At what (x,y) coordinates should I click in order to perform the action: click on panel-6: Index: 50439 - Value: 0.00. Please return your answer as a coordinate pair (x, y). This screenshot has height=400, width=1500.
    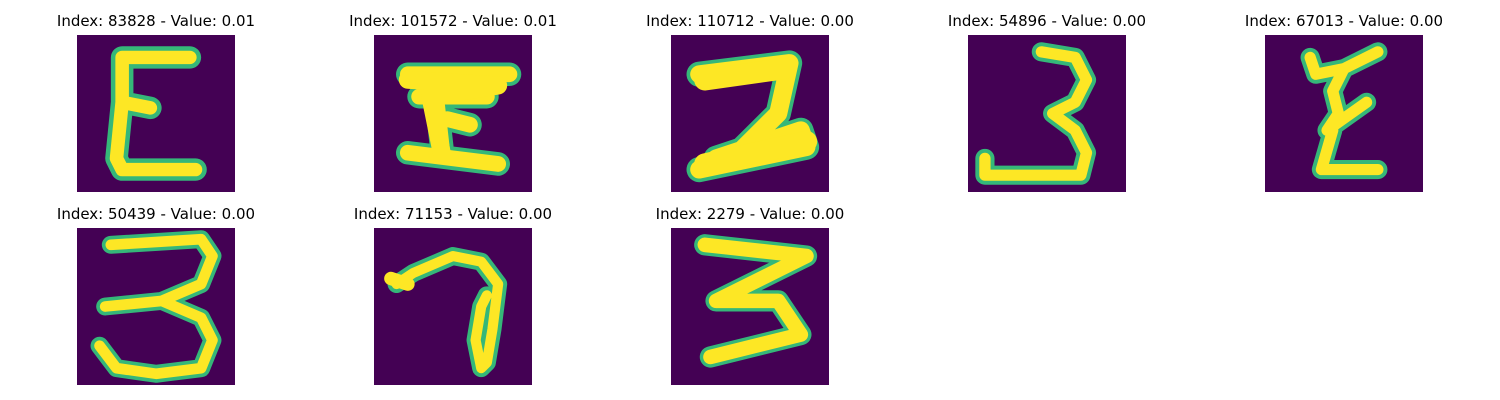
    Looking at the image, I should click on (156, 289).